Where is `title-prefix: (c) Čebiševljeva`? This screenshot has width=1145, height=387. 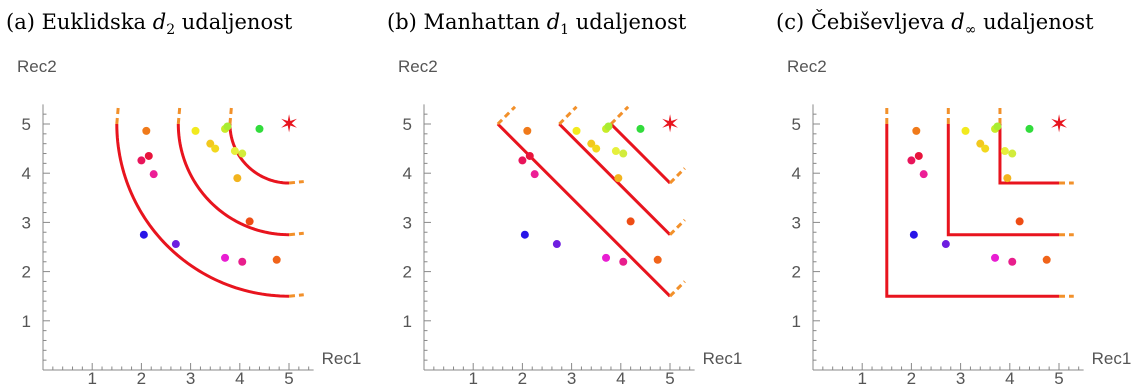
title-prefix: (c) Čebiševljeva is located at coordinates (864, 22).